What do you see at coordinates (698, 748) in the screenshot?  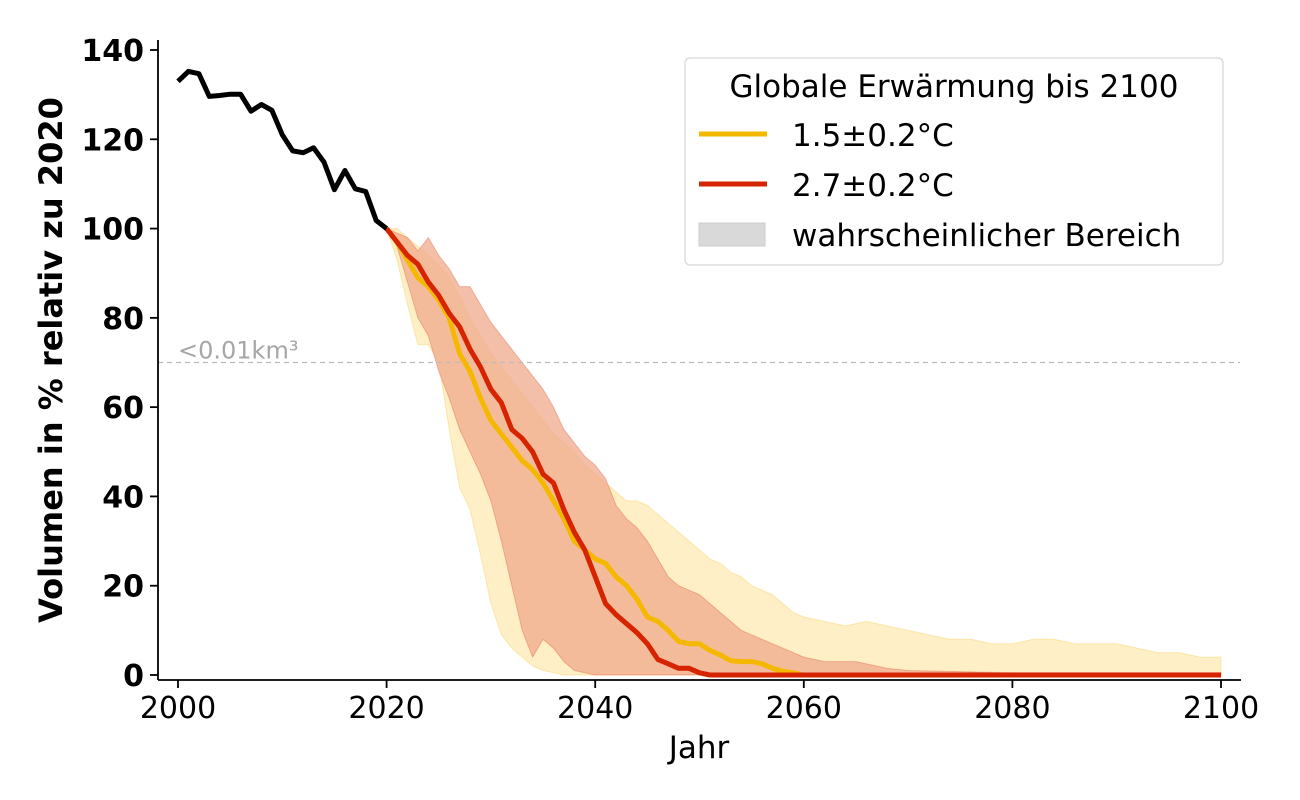 I see `x-axis-label: Jahr` at bounding box center [698, 748].